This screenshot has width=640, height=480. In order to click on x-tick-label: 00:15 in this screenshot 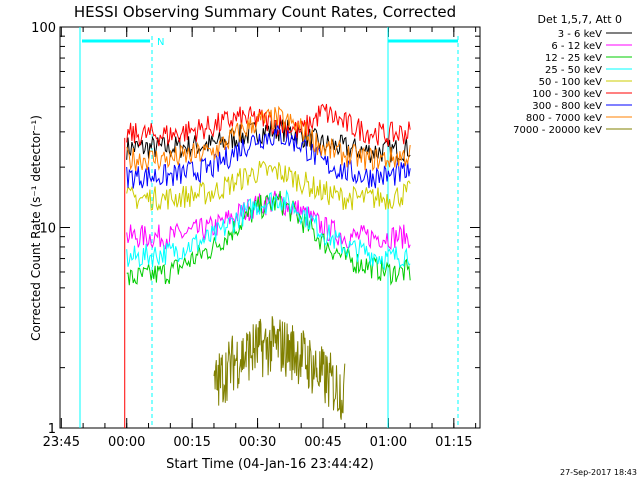, I will do `click(191, 442)`.